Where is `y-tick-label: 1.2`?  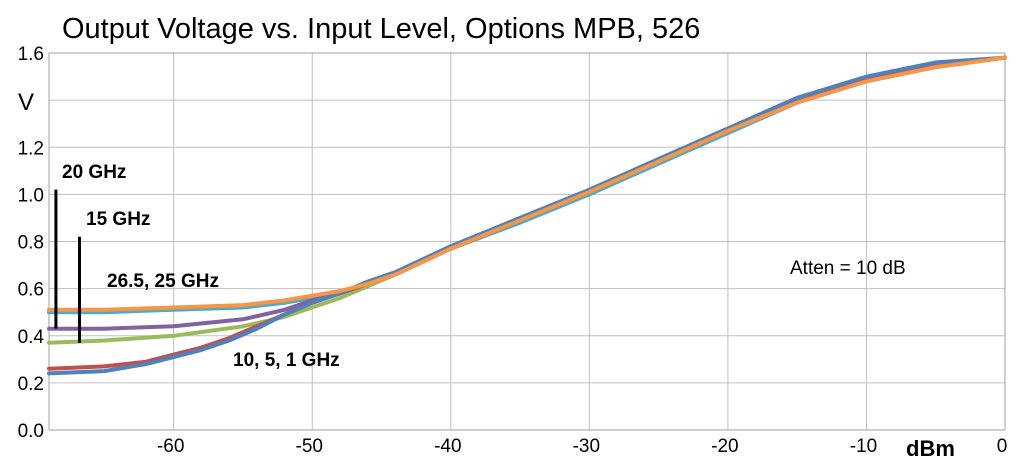
y-tick-label: 1.2 is located at coordinates (31, 148).